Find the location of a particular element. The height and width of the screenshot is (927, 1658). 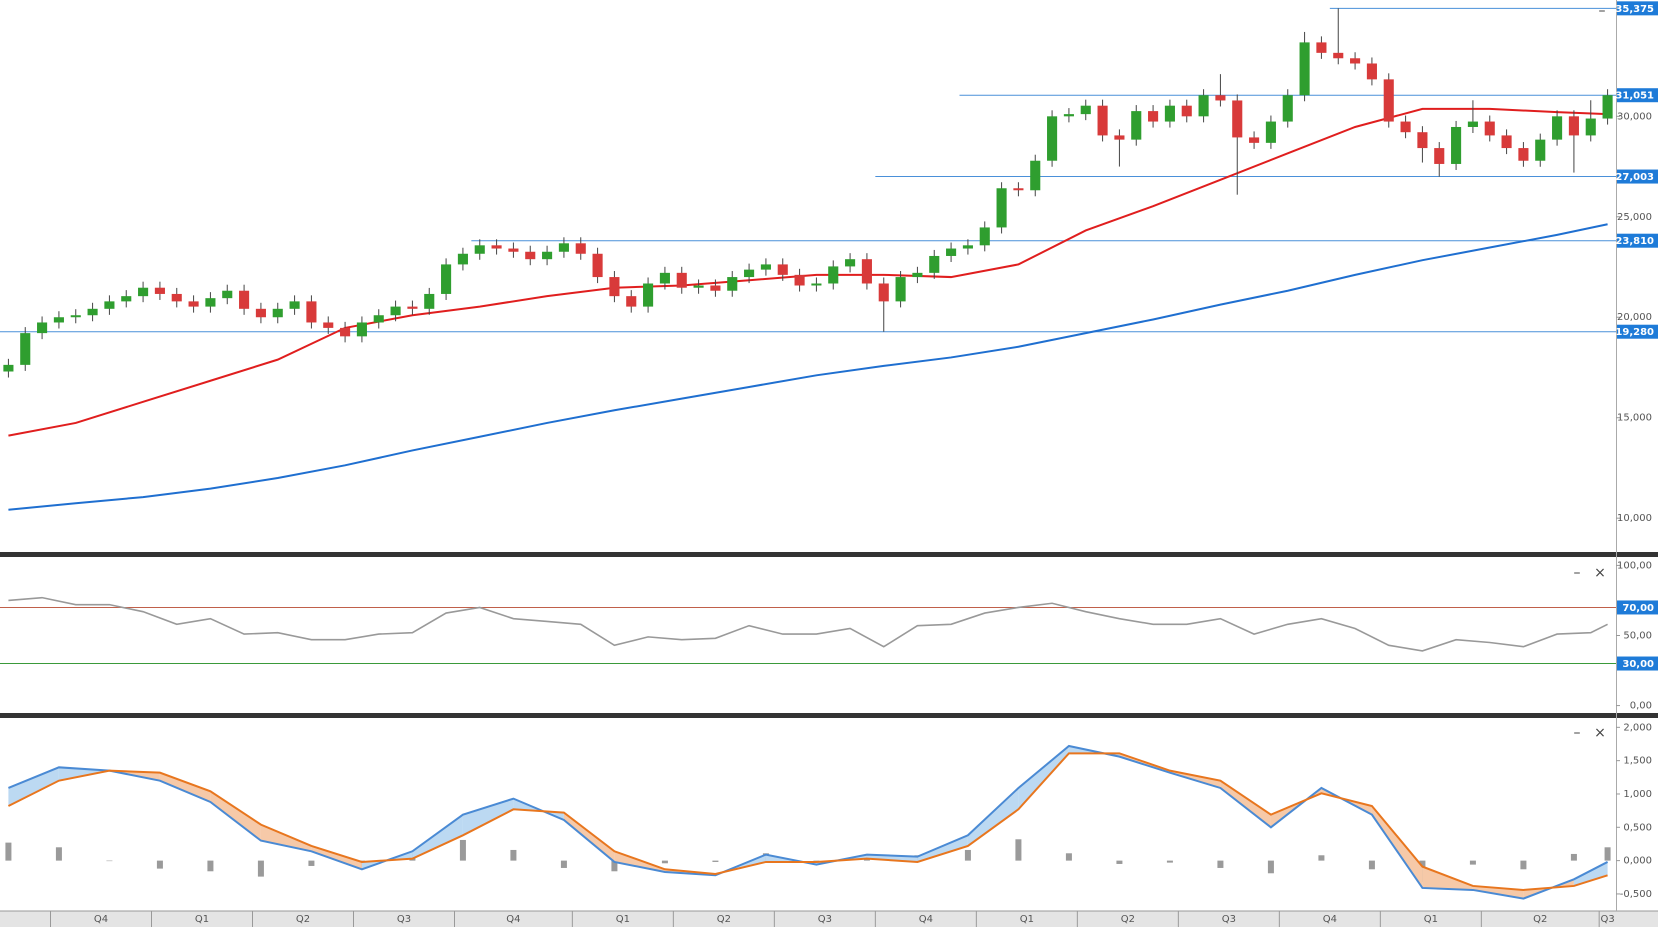

level-label: 23,810 is located at coordinates (1634, 241).